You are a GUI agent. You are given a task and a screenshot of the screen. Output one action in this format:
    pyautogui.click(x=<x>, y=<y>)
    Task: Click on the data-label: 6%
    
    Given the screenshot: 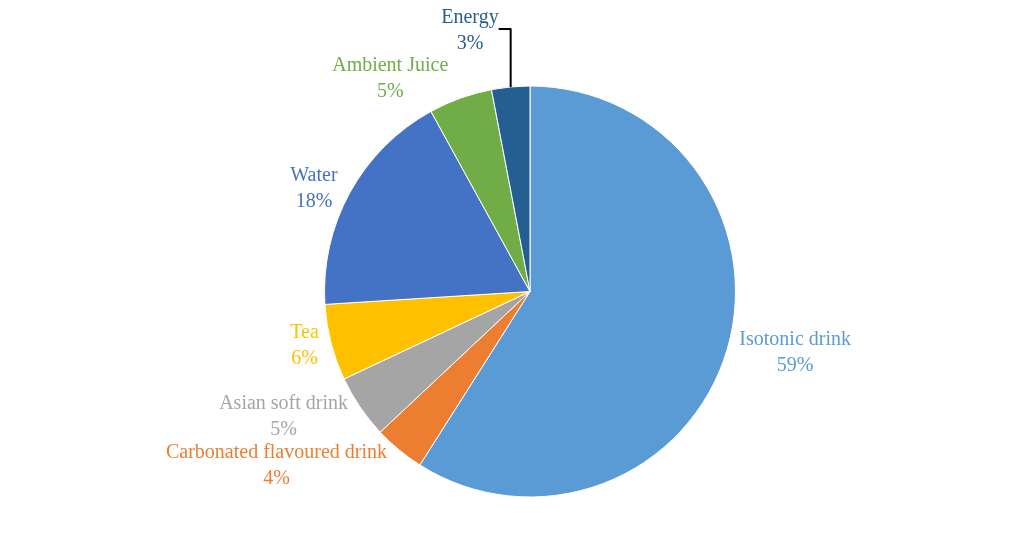 What is the action you would take?
    pyautogui.click(x=304, y=357)
    